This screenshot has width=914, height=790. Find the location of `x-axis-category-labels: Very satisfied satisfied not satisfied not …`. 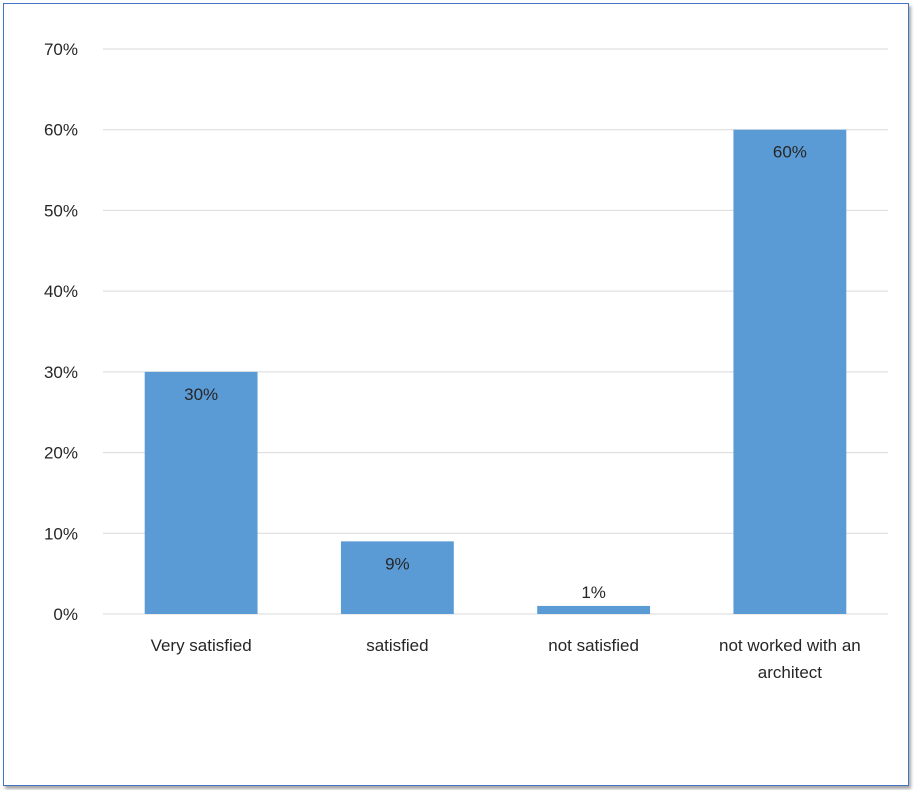

x-axis-category-labels: Very satisfied satisfied not satisfied not … is located at coordinates (506, 659).